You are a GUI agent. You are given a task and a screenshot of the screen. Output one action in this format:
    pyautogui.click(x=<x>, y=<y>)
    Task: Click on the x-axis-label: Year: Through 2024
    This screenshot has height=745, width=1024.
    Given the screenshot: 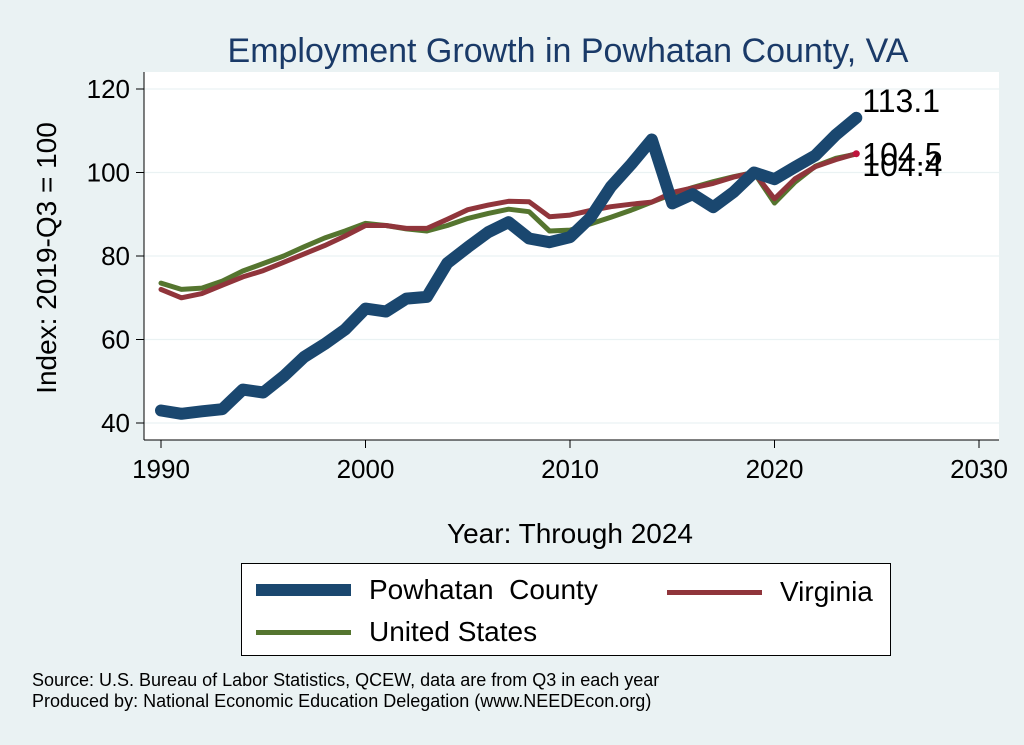 What is the action you would take?
    pyautogui.click(x=570, y=533)
    